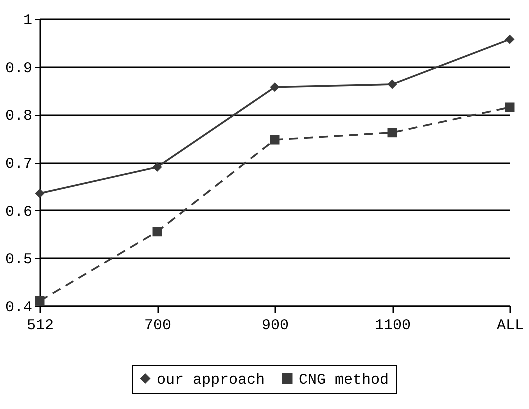  Describe the element at coordinates (18, 69) in the screenshot. I see `y-tick-label: 0.9` at that location.